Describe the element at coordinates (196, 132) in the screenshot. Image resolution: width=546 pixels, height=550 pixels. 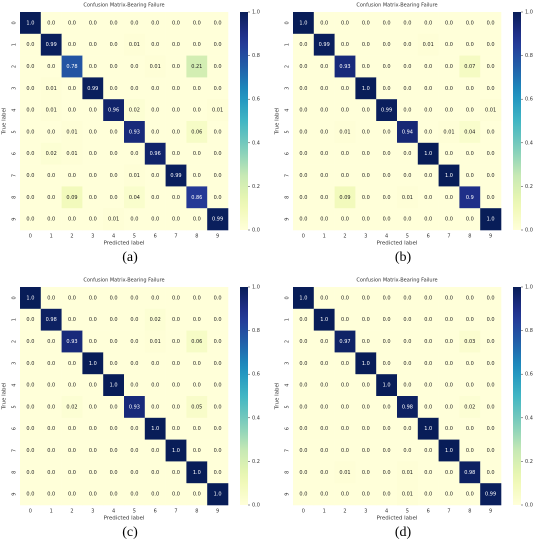
I see `cell-label: 0.06` at that location.